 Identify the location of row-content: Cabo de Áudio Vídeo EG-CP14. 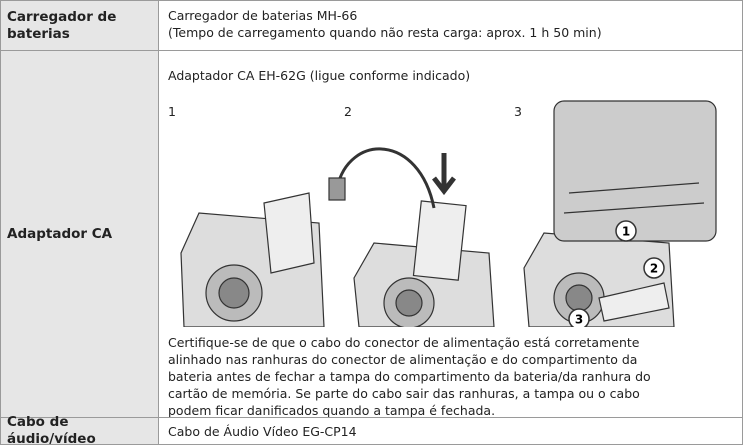
(450, 431).